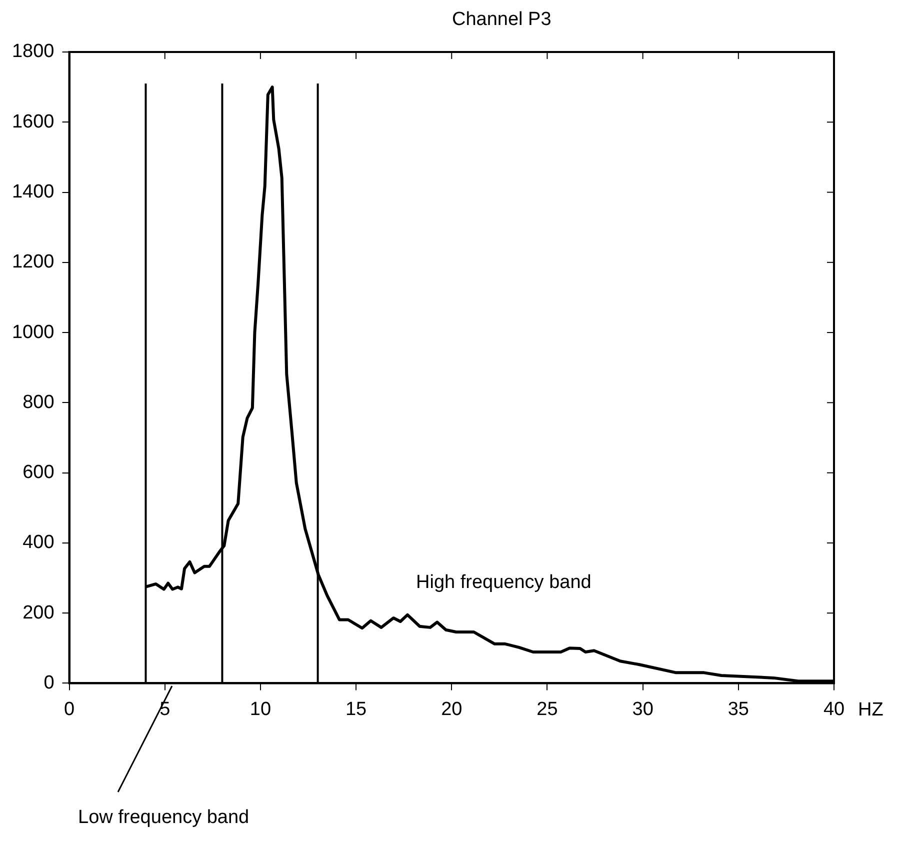 The image size is (900, 844). I want to click on y-tick-label: 1600, so click(33, 121).